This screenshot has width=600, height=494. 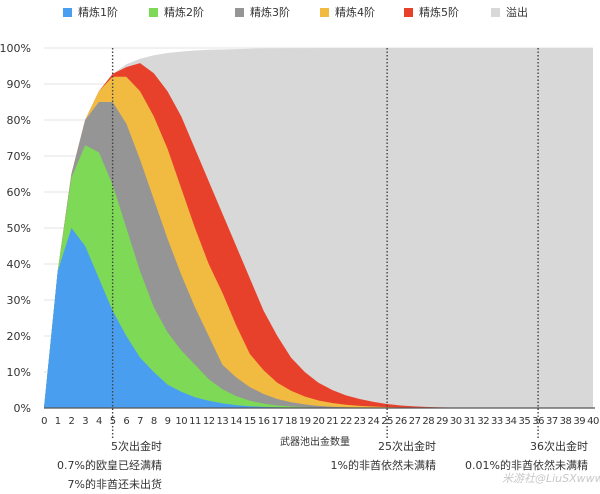 I want to click on y-tick-label: 100%, so click(x=15, y=48).